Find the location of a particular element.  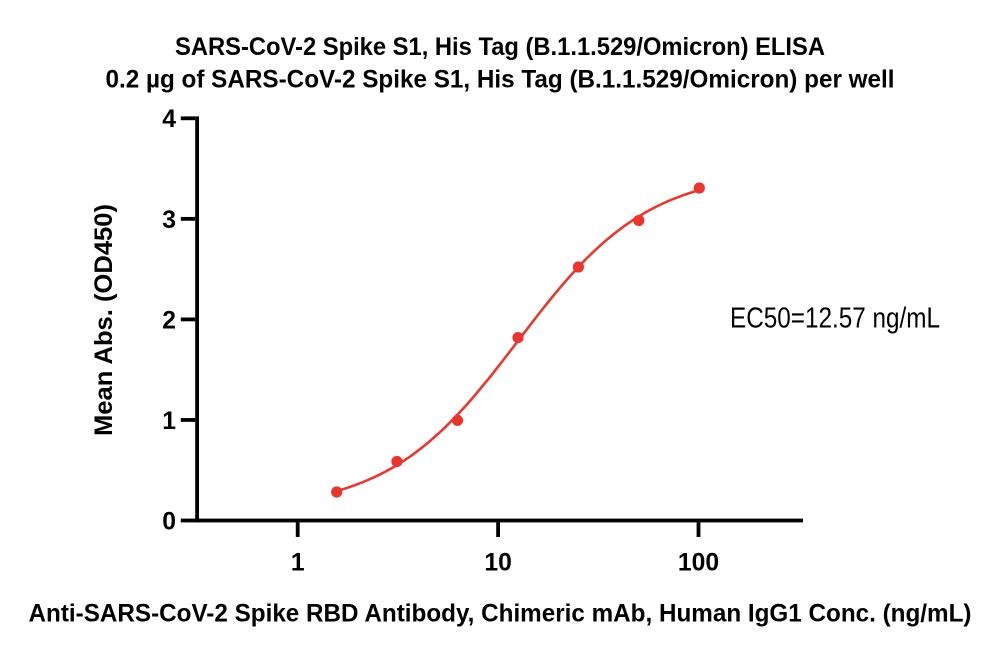

svg-text: 4 is located at coordinates (169, 119).